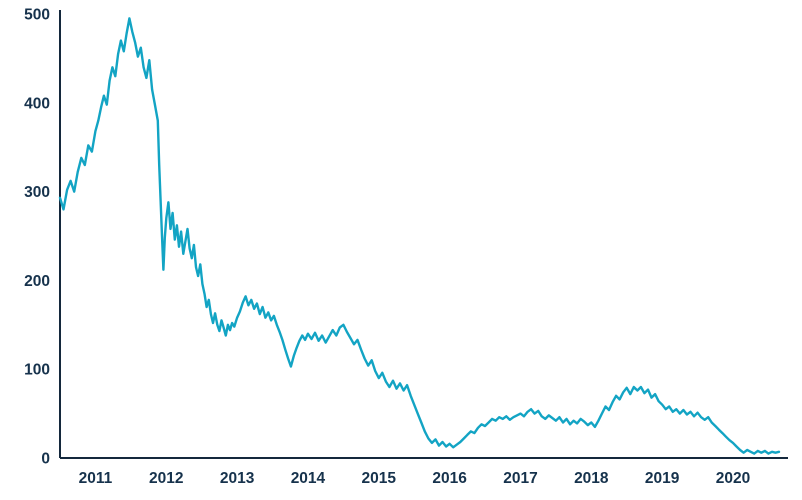 The image size is (802, 500). What do you see at coordinates (308, 478) in the screenshot?
I see `x-tick-label: 2014` at bounding box center [308, 478].